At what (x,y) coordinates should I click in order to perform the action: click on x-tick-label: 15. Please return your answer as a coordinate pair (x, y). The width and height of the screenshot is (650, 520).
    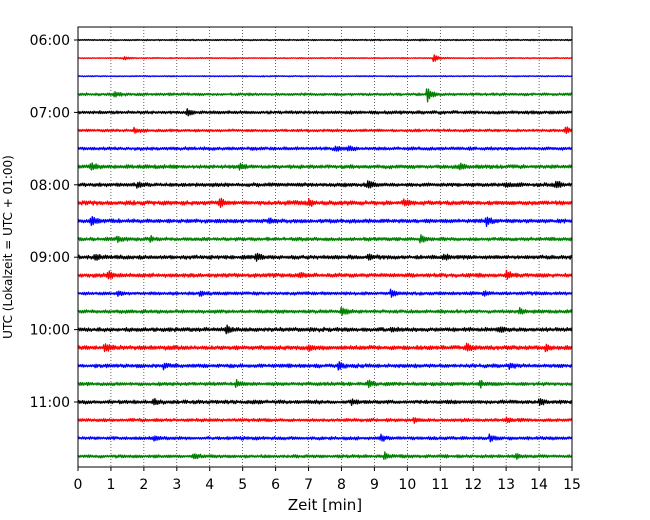
    Looking at the image, I should click on (572, 485).